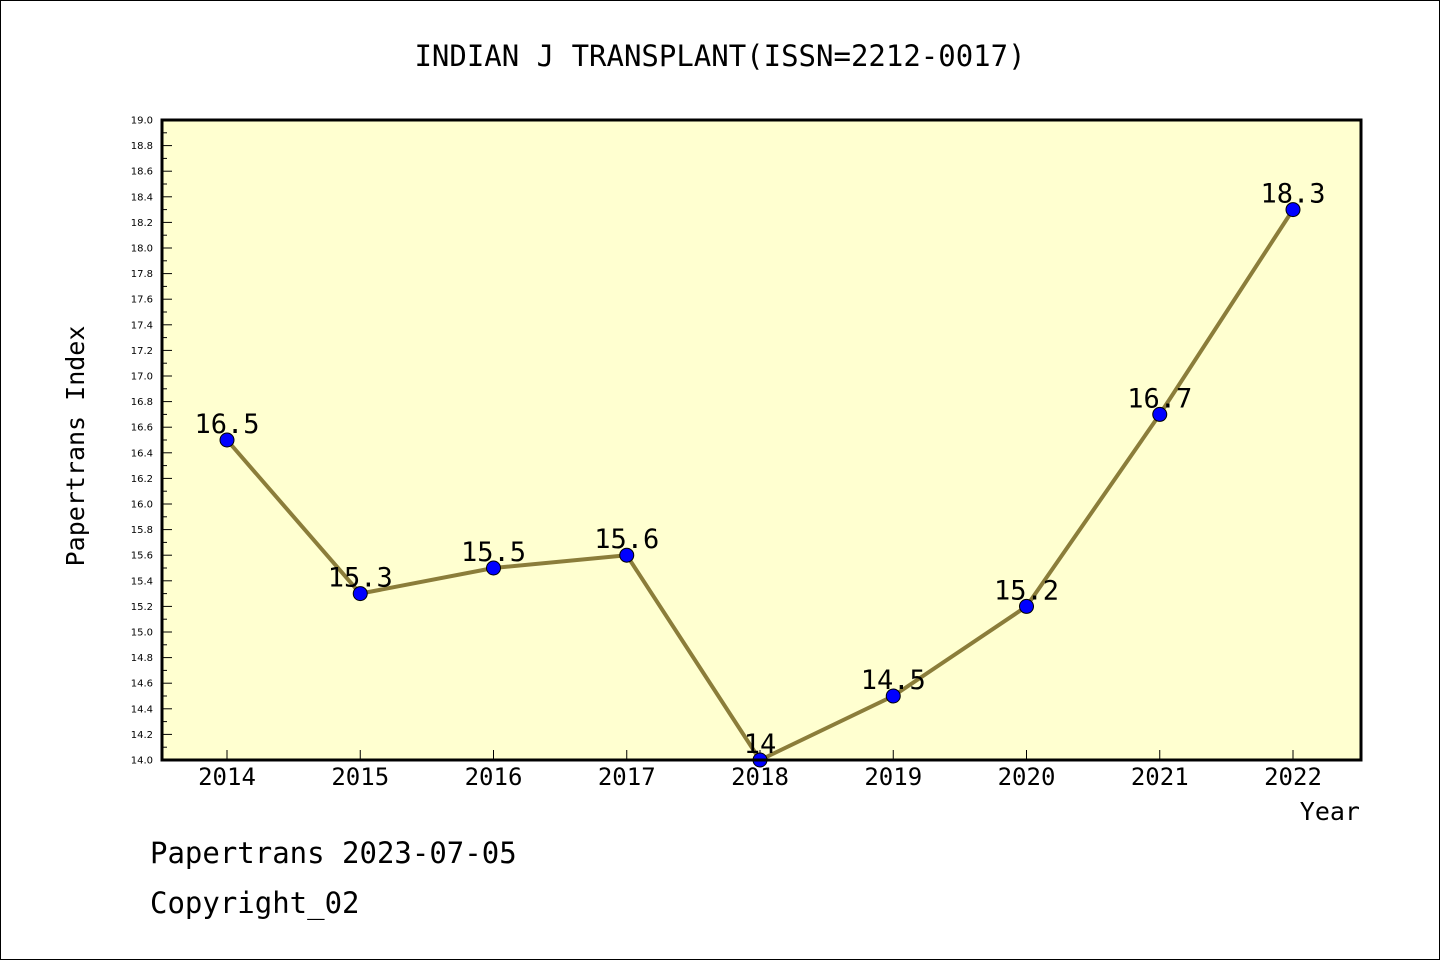  I want to click on footer-copyright-text: Copyright_02, so click(255, 903).